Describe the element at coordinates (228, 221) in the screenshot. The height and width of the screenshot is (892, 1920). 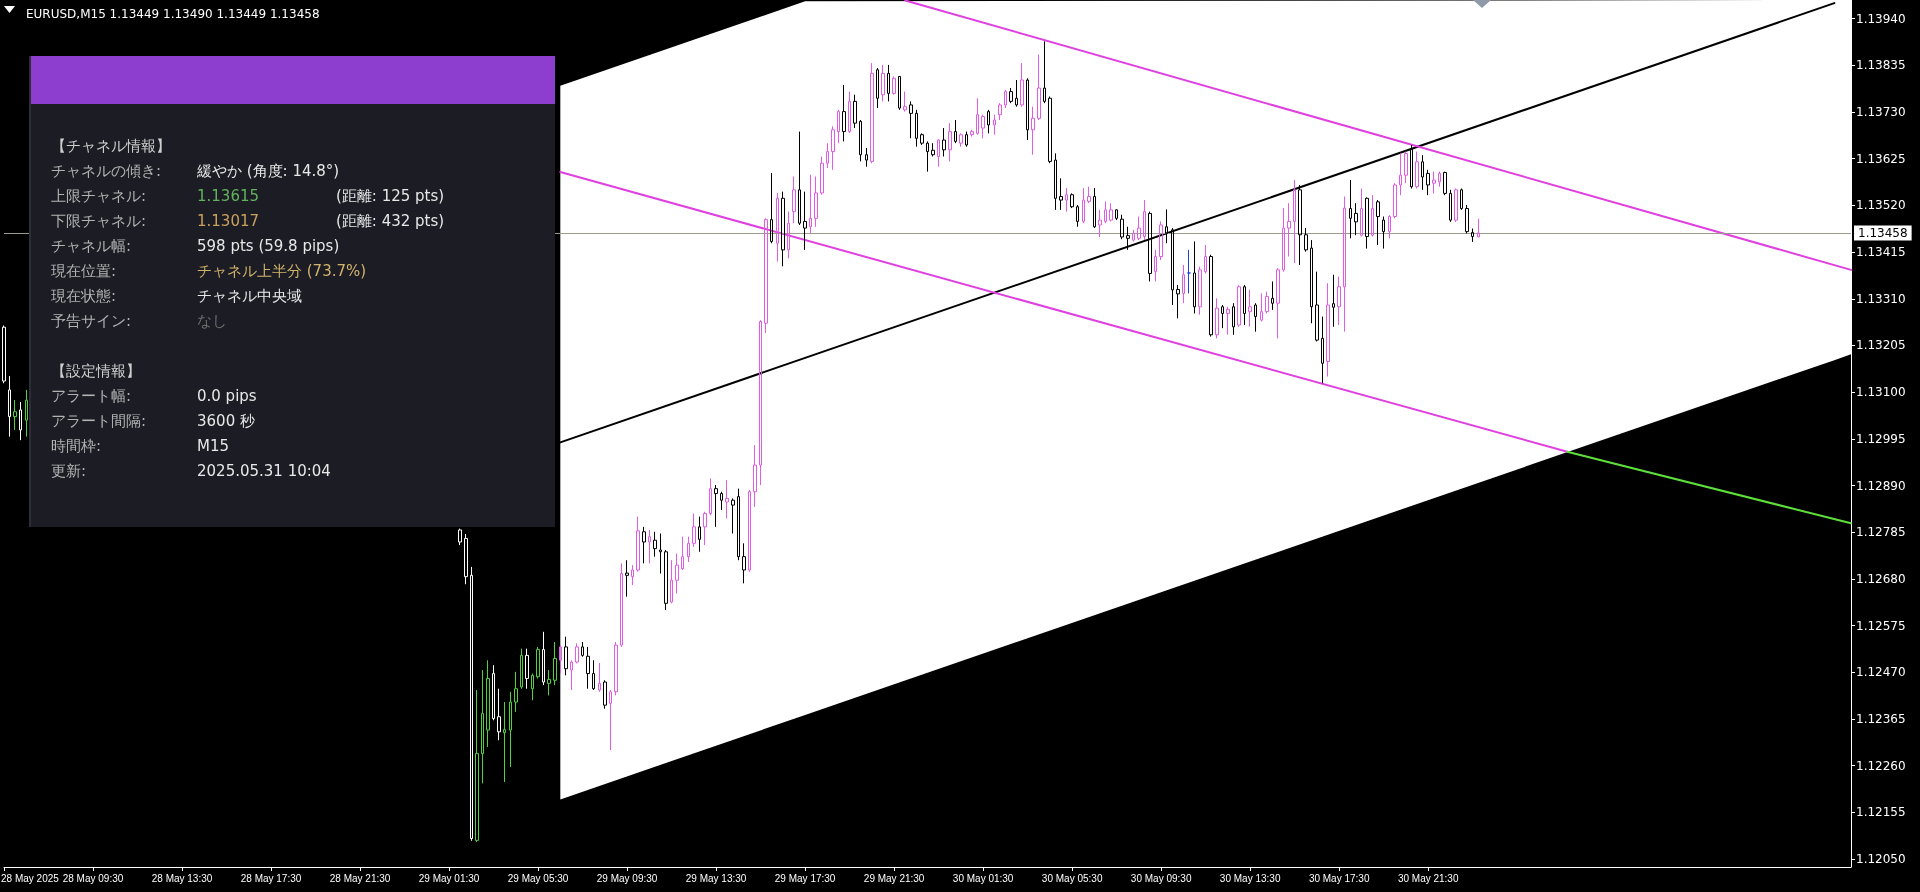
I see `annotation: 1.13017` at that location.